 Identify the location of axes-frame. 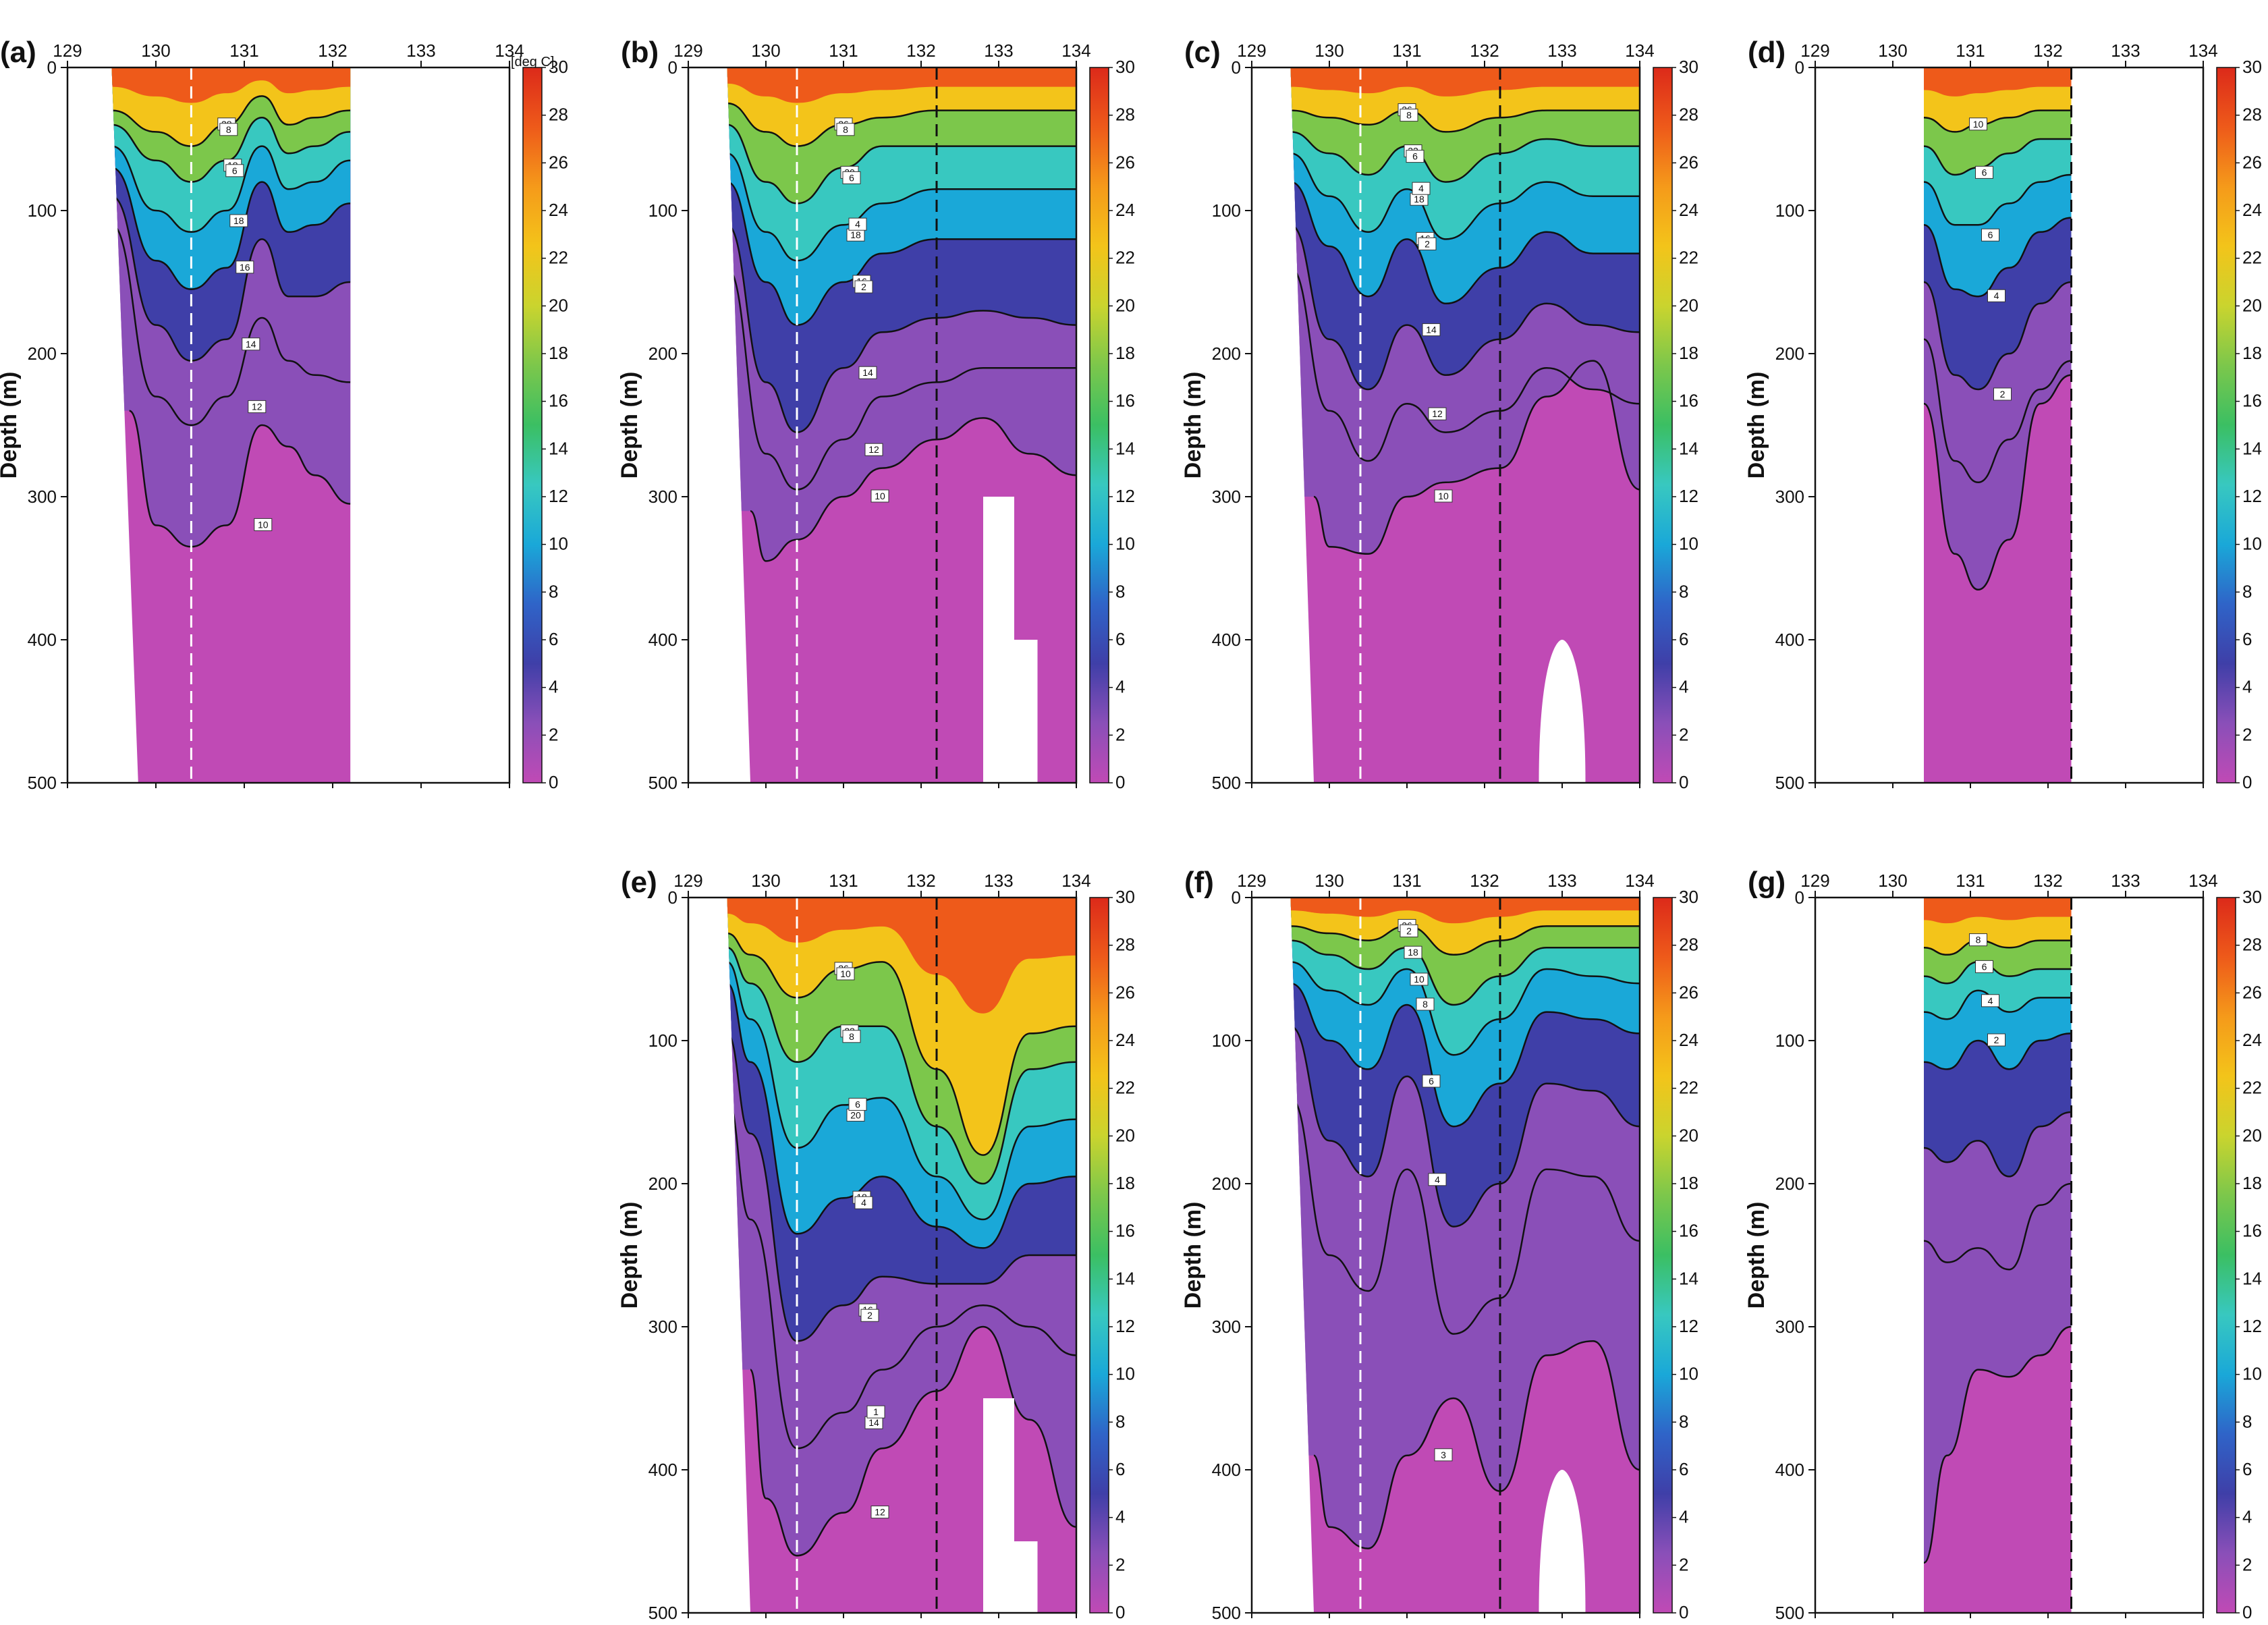
(882, 425).